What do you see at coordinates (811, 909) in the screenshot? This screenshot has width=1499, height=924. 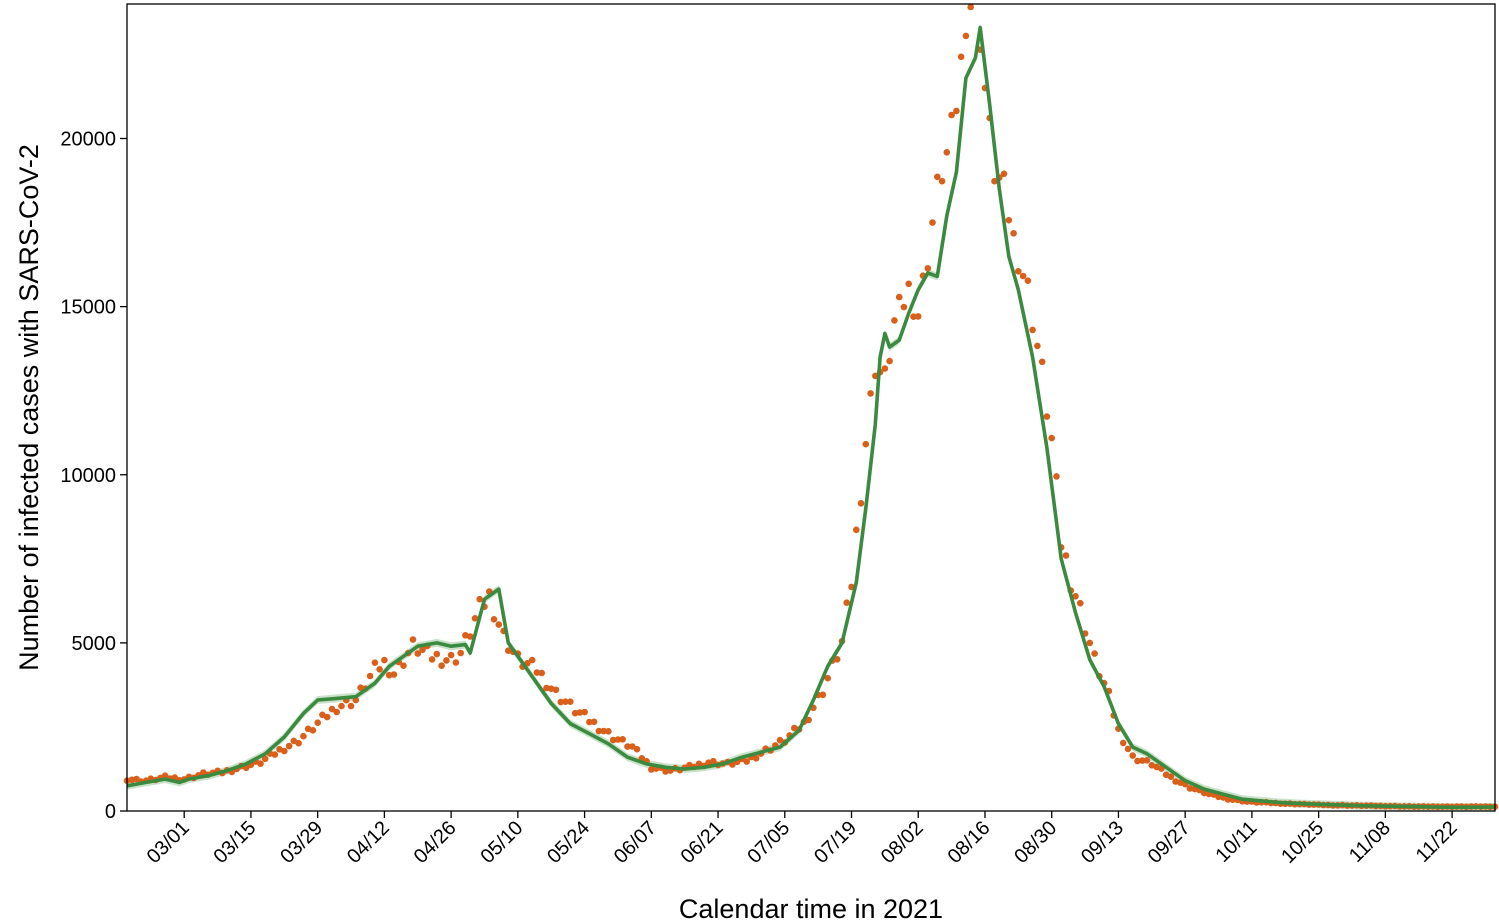 I see `x-axis-title: Calendar time in 2021` at bounding box center [811, 909].